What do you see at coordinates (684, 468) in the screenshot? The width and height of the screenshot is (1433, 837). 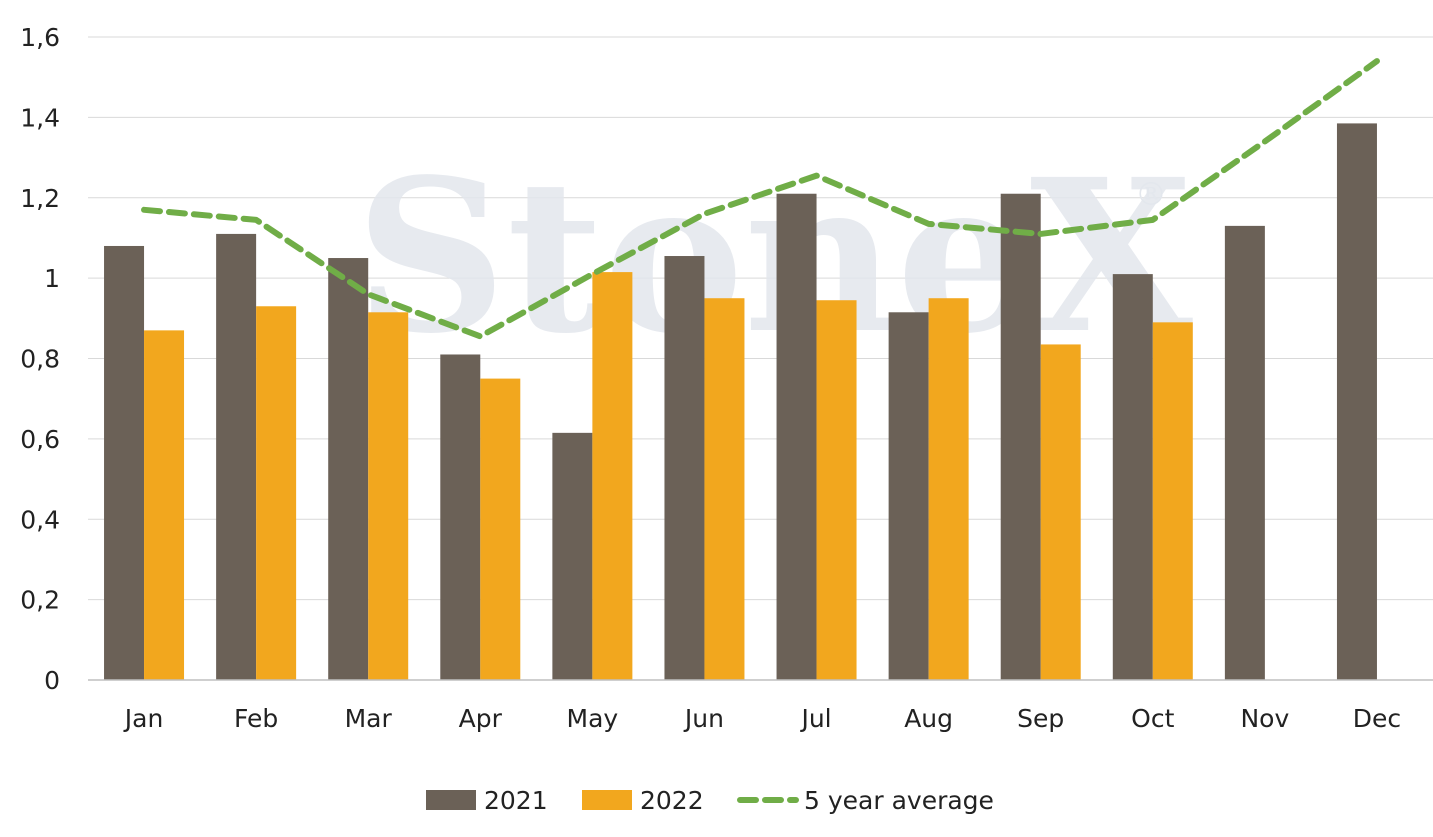 I see `bar-2021-Jun` at bounding box center [684, 468].